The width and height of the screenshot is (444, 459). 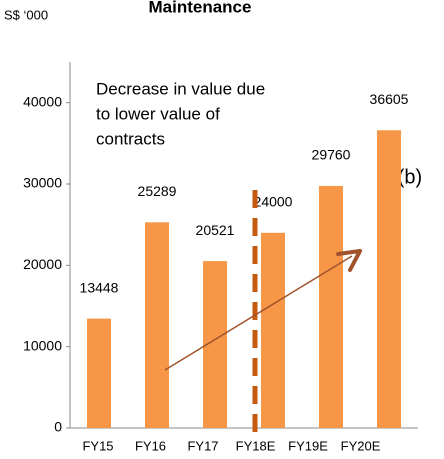 I want to click on y-tick-label: 0, so click(x=58, y=427).